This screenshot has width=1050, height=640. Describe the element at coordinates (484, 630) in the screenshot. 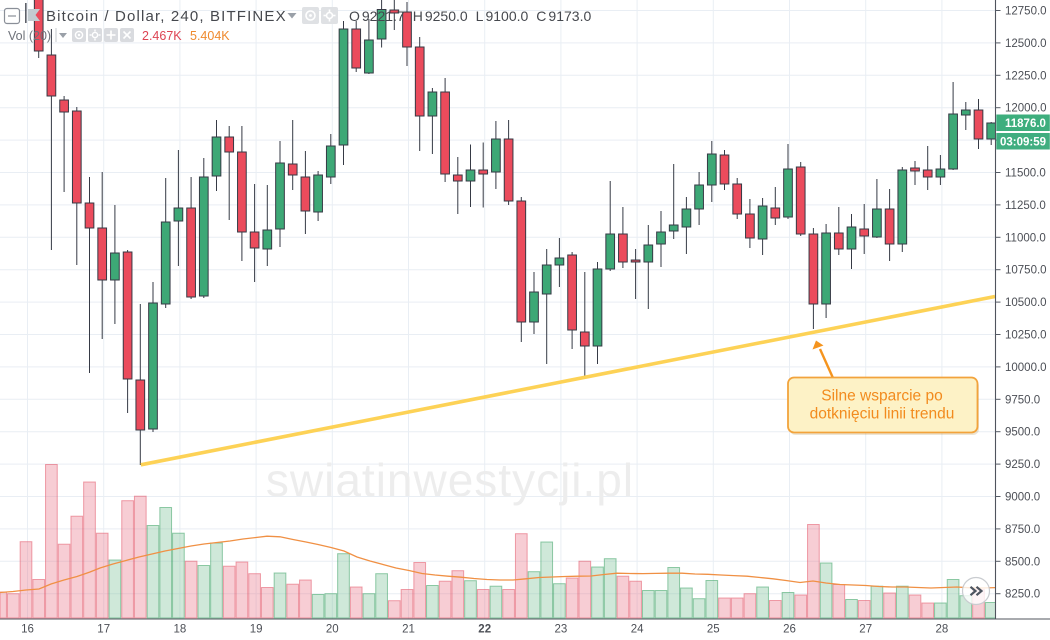

I see `svg-text: 22` at that location.